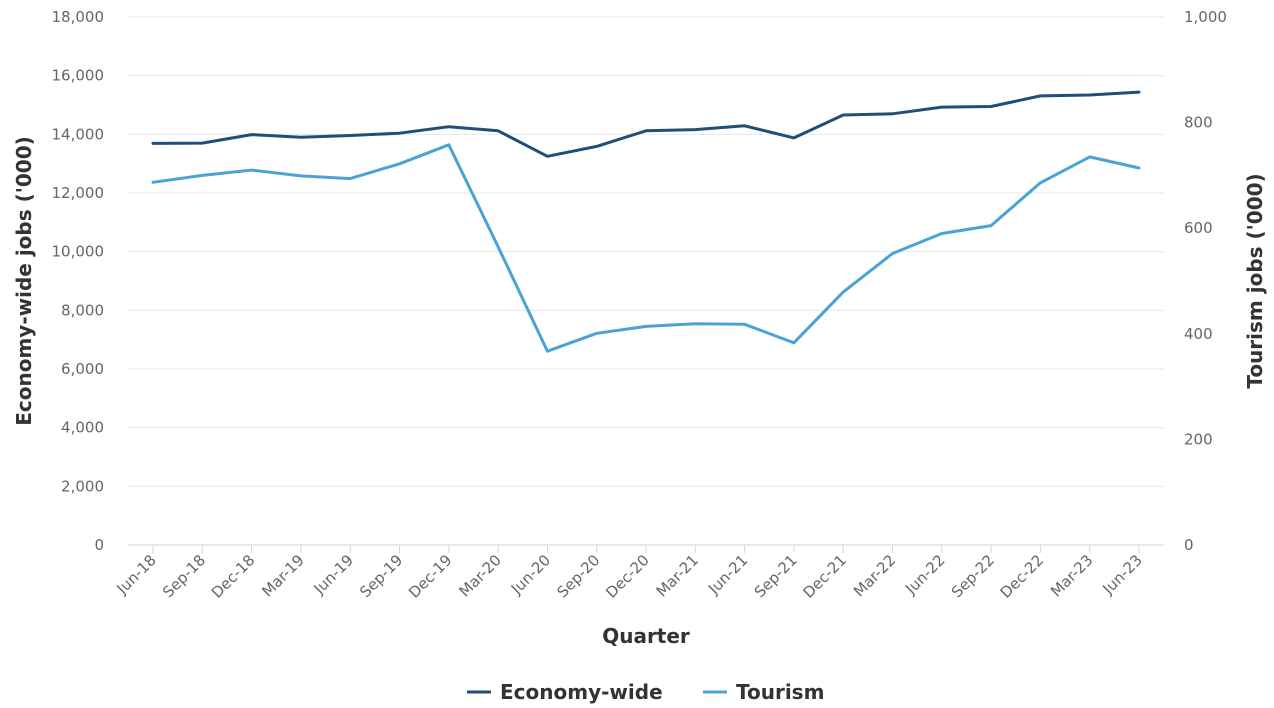  What do you see at coordinates (1205, 17) in the screenshot?
I see `right-tick-label: 1,000` at bounding box center [1205, 17].